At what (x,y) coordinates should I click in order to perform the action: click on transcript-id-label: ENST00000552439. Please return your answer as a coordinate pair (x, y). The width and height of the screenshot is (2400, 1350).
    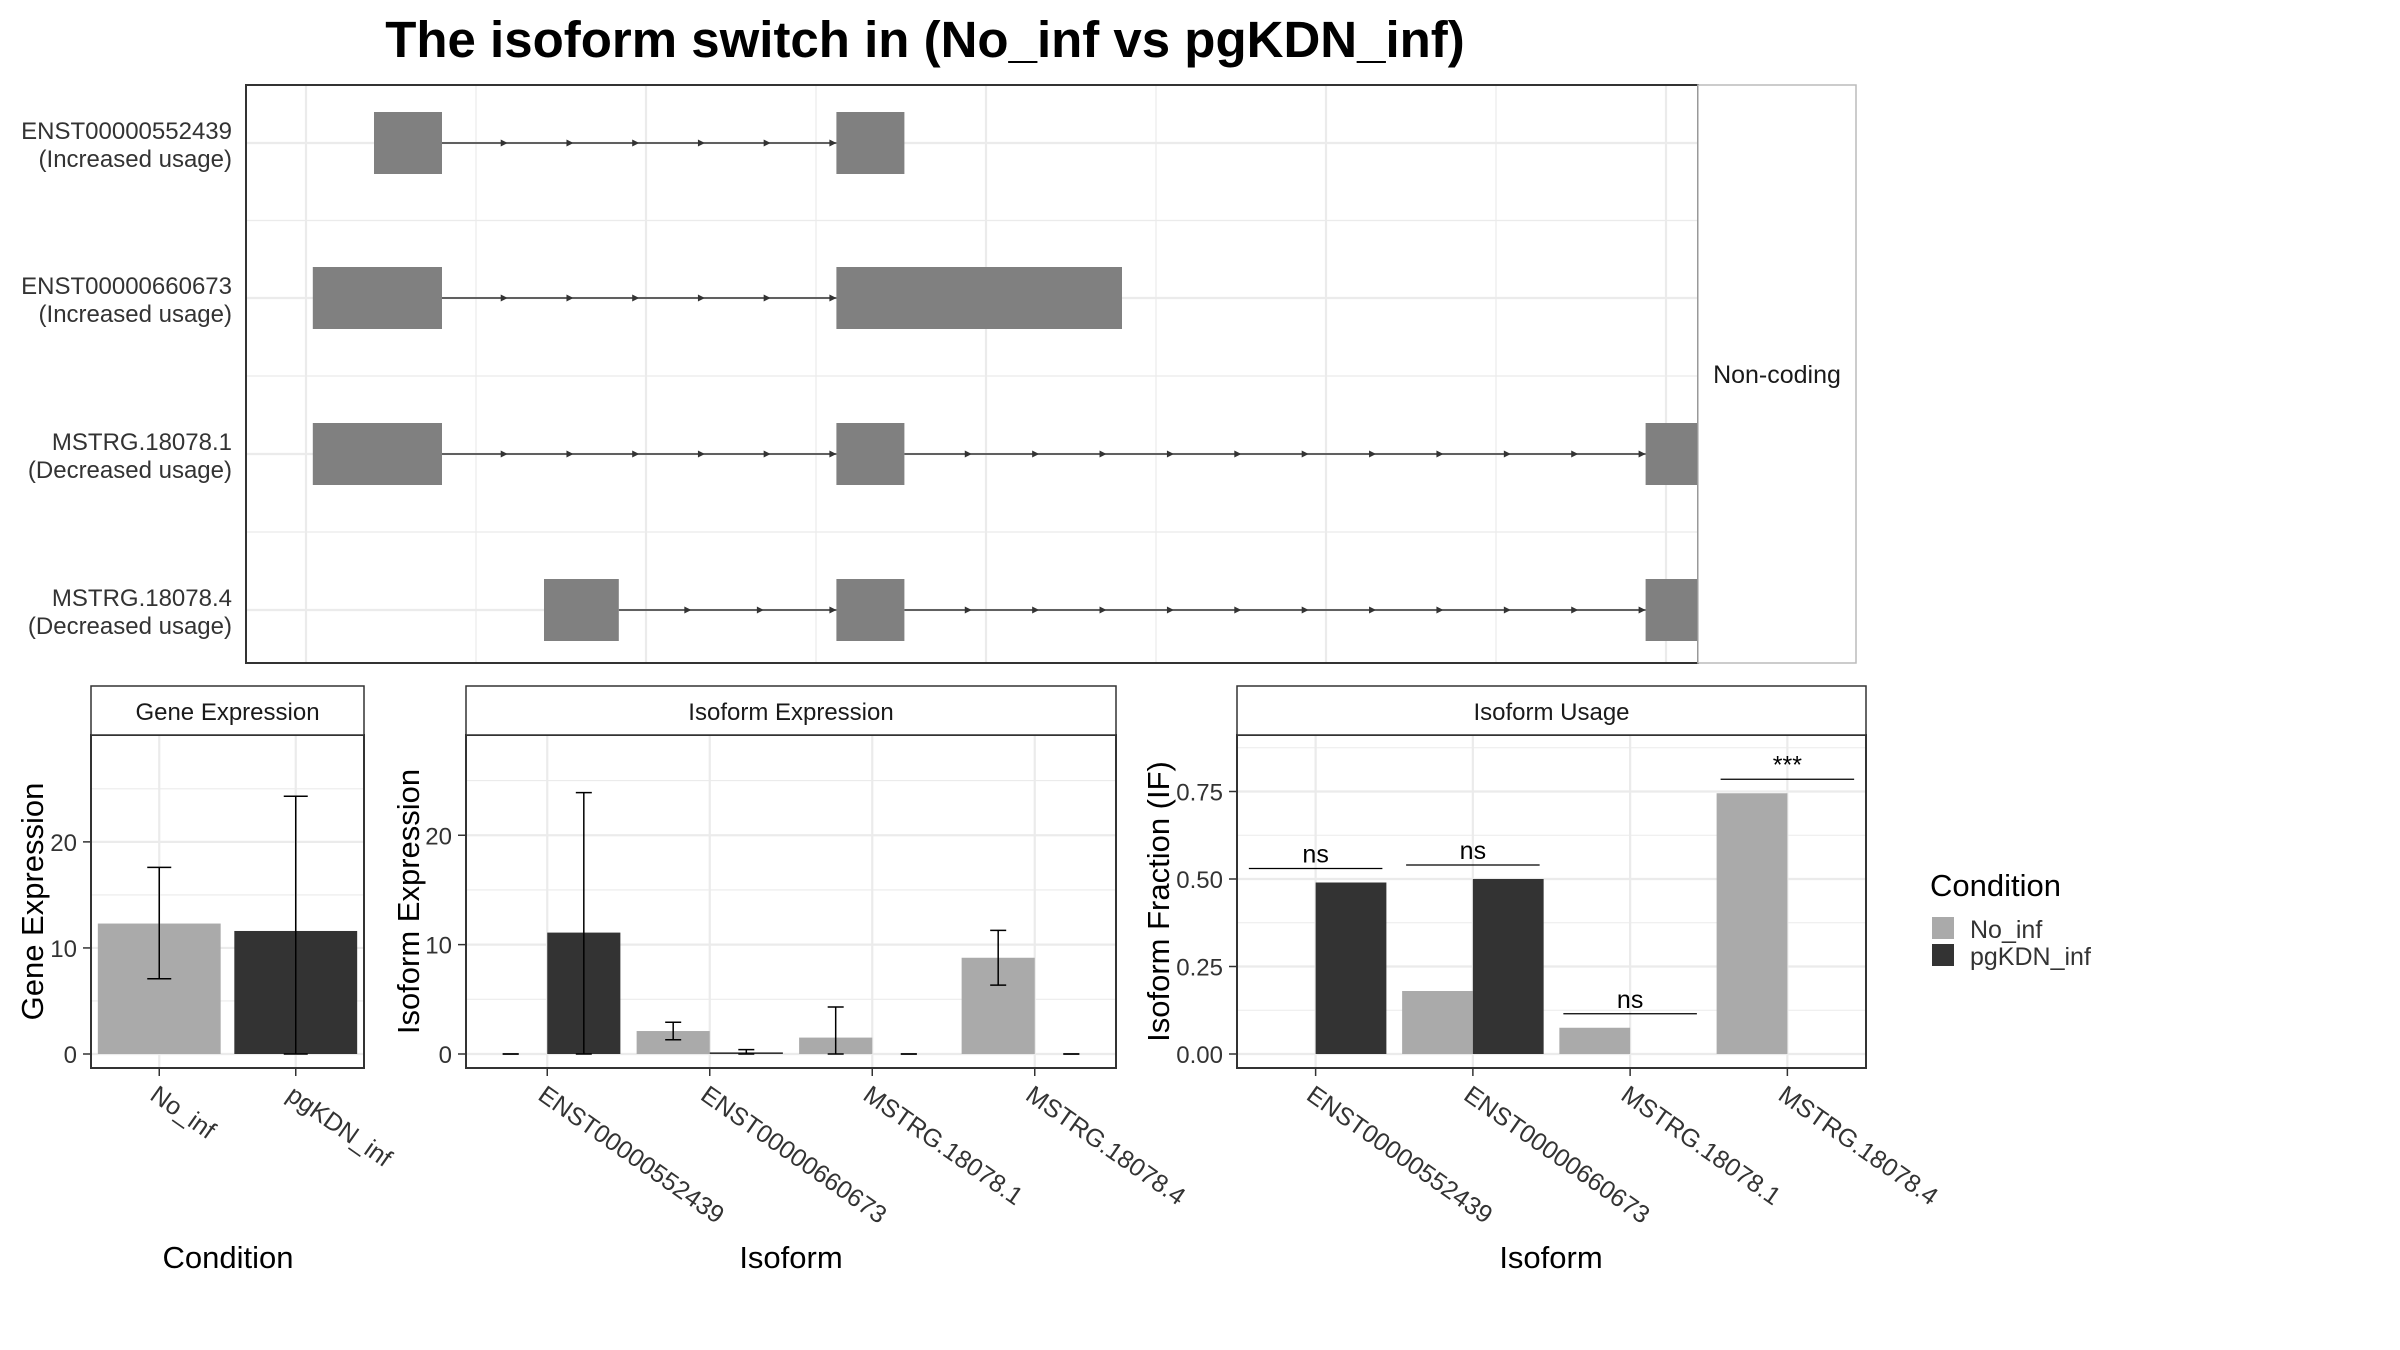
    Looking at the image, I should click on (126, 131).